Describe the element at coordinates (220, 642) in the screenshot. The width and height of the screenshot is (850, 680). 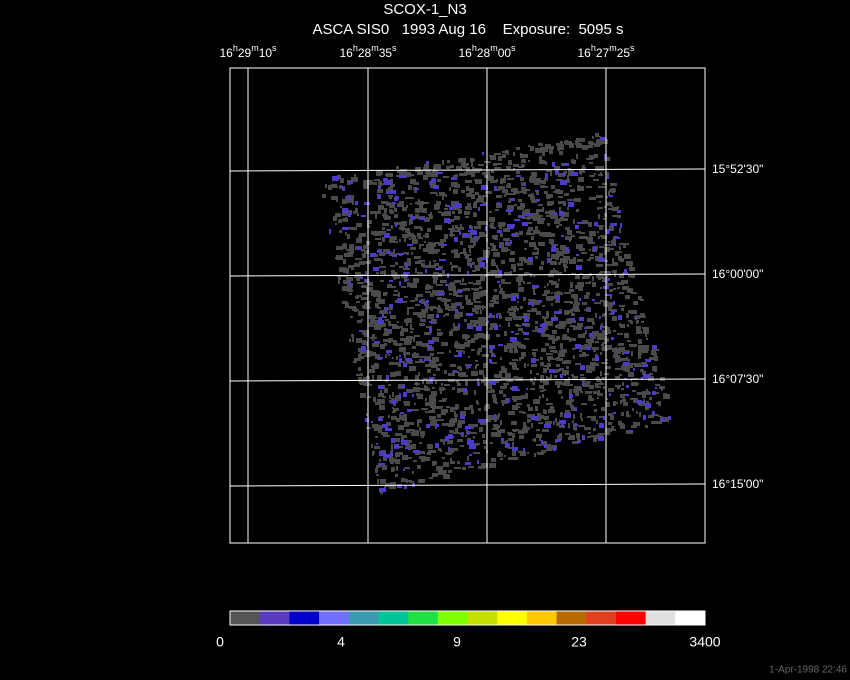
I see `colorbar-label: 0` at that location.